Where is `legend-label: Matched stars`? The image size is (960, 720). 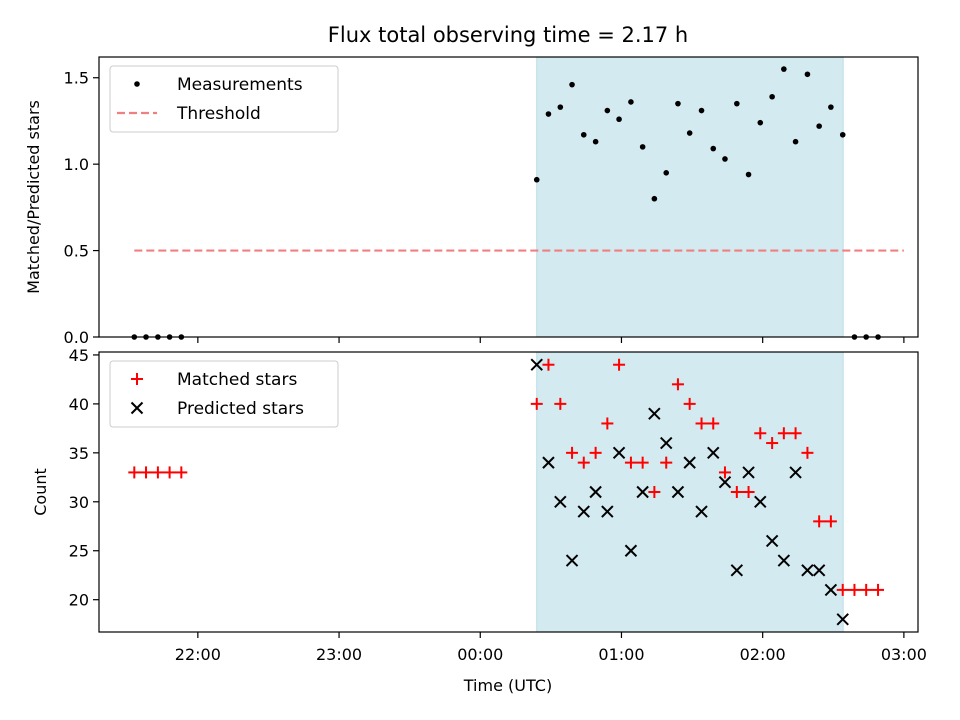 legend-label: Matched stars is located at coordinates (237, 380).